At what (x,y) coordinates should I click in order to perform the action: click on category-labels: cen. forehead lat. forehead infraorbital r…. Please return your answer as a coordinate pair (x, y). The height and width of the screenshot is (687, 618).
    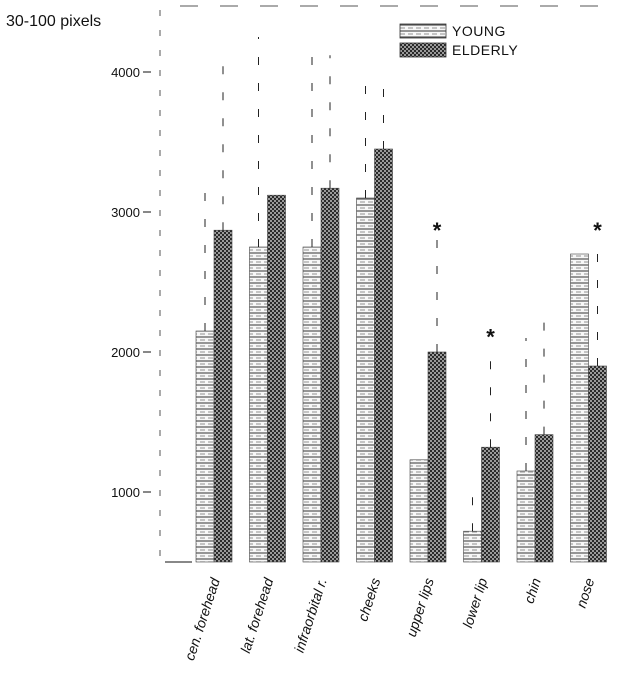
    Looking at the image, I should click on (389, 619).